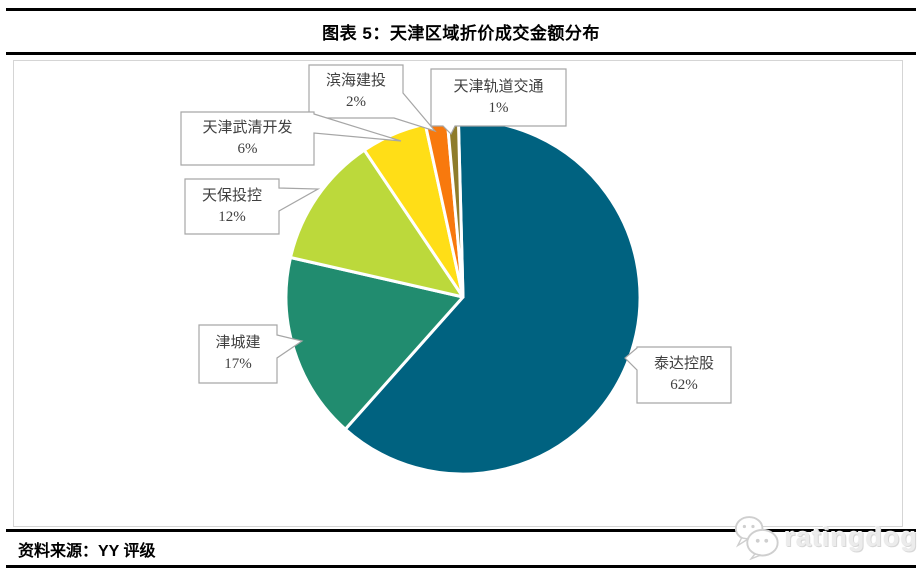 This screenshot has height=580, width=922. Describe the element at coordinates (232, 206) in the screenshot. I see `callout-tianbao: 天保投控 12%` at that location.